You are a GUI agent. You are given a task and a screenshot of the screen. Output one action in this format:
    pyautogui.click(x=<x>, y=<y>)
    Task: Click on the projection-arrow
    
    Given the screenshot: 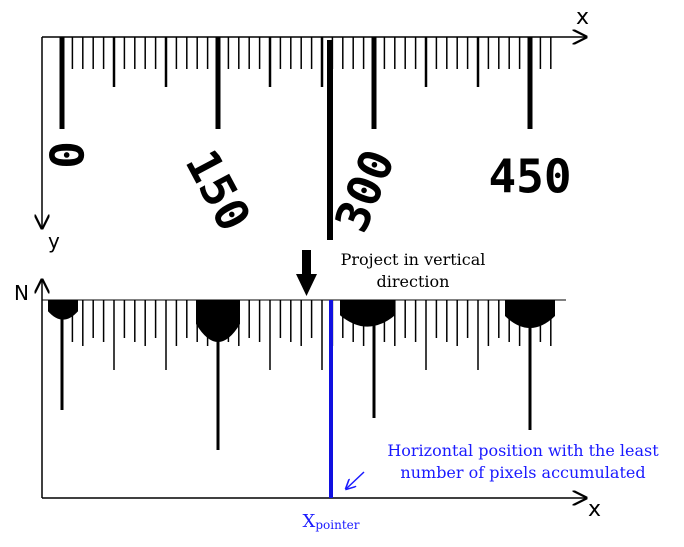 What is the action you would take?
    pyautogui.click(x=306, y=262)
    